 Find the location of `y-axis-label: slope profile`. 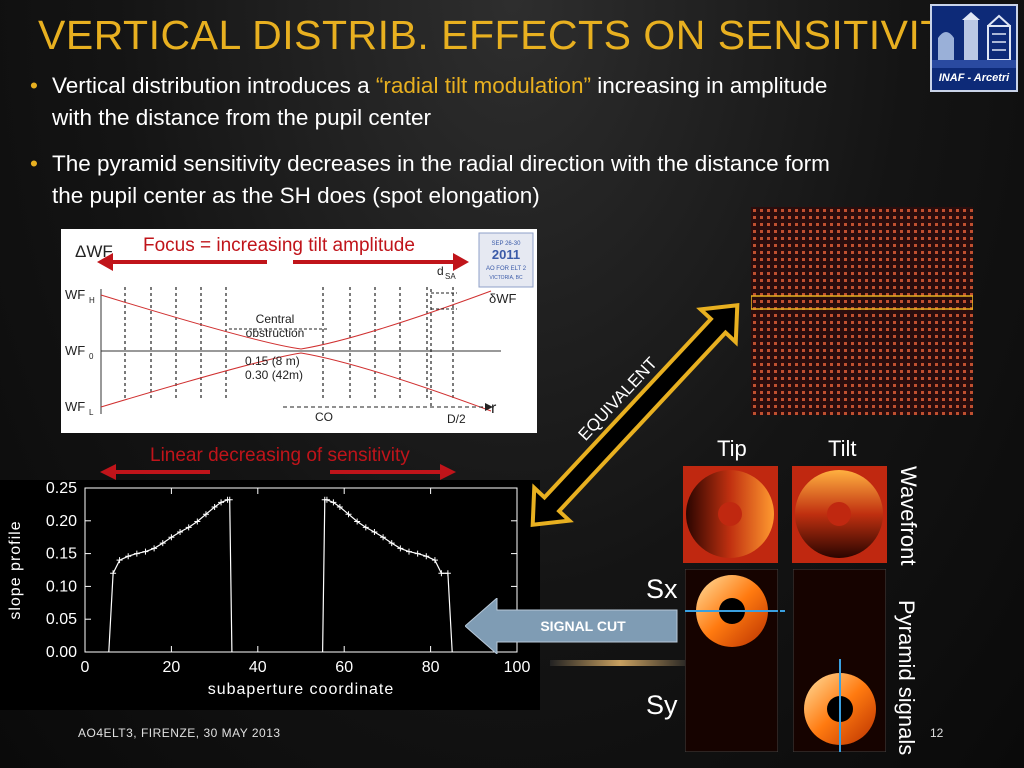

y-axis-label: slope profile is located at coordinates (15, 569).